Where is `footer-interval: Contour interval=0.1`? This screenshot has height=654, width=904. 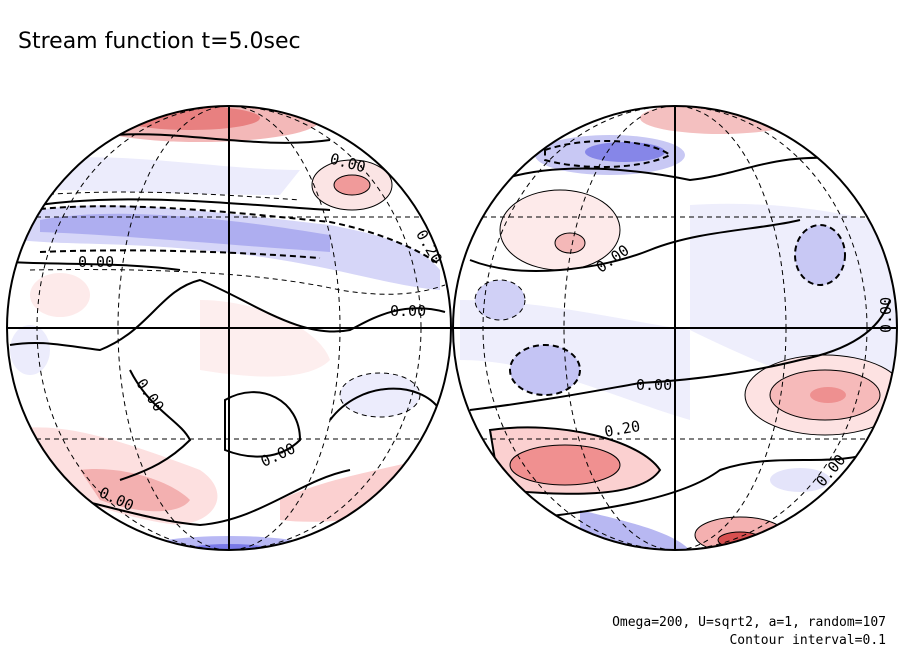 footer-interval: Contour interval=0.1 is located at coordinates (807, 640).